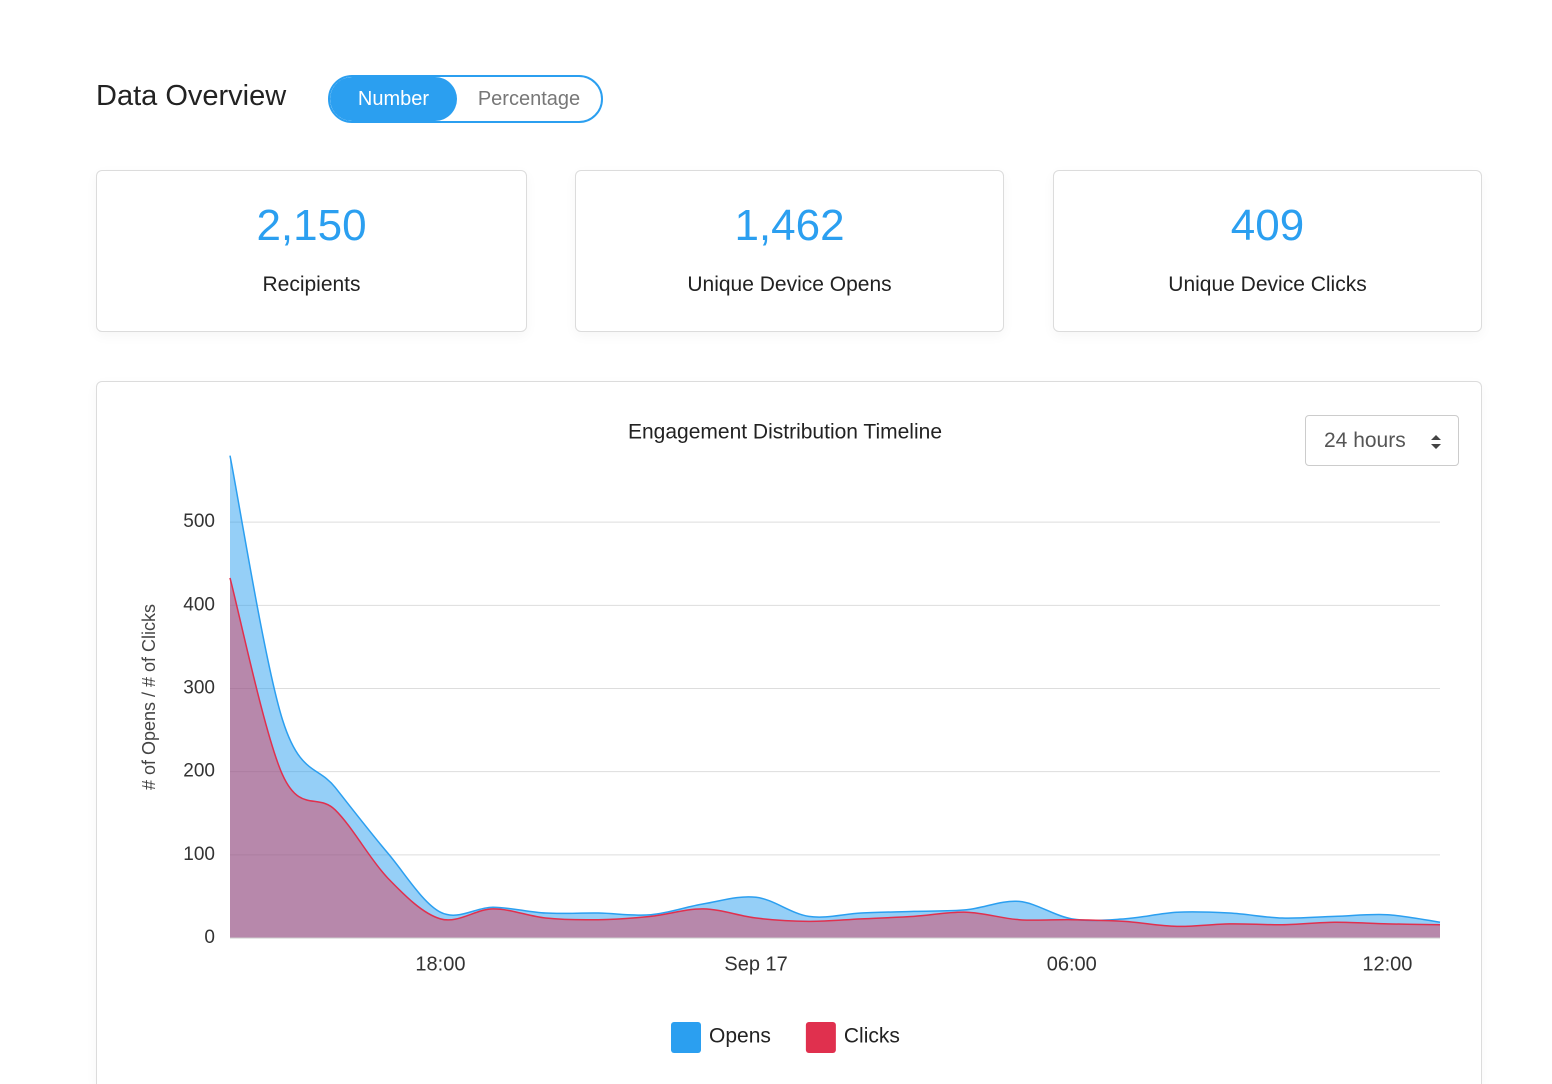  I want to click on toggle-option: Percentage, so click(529, 99).